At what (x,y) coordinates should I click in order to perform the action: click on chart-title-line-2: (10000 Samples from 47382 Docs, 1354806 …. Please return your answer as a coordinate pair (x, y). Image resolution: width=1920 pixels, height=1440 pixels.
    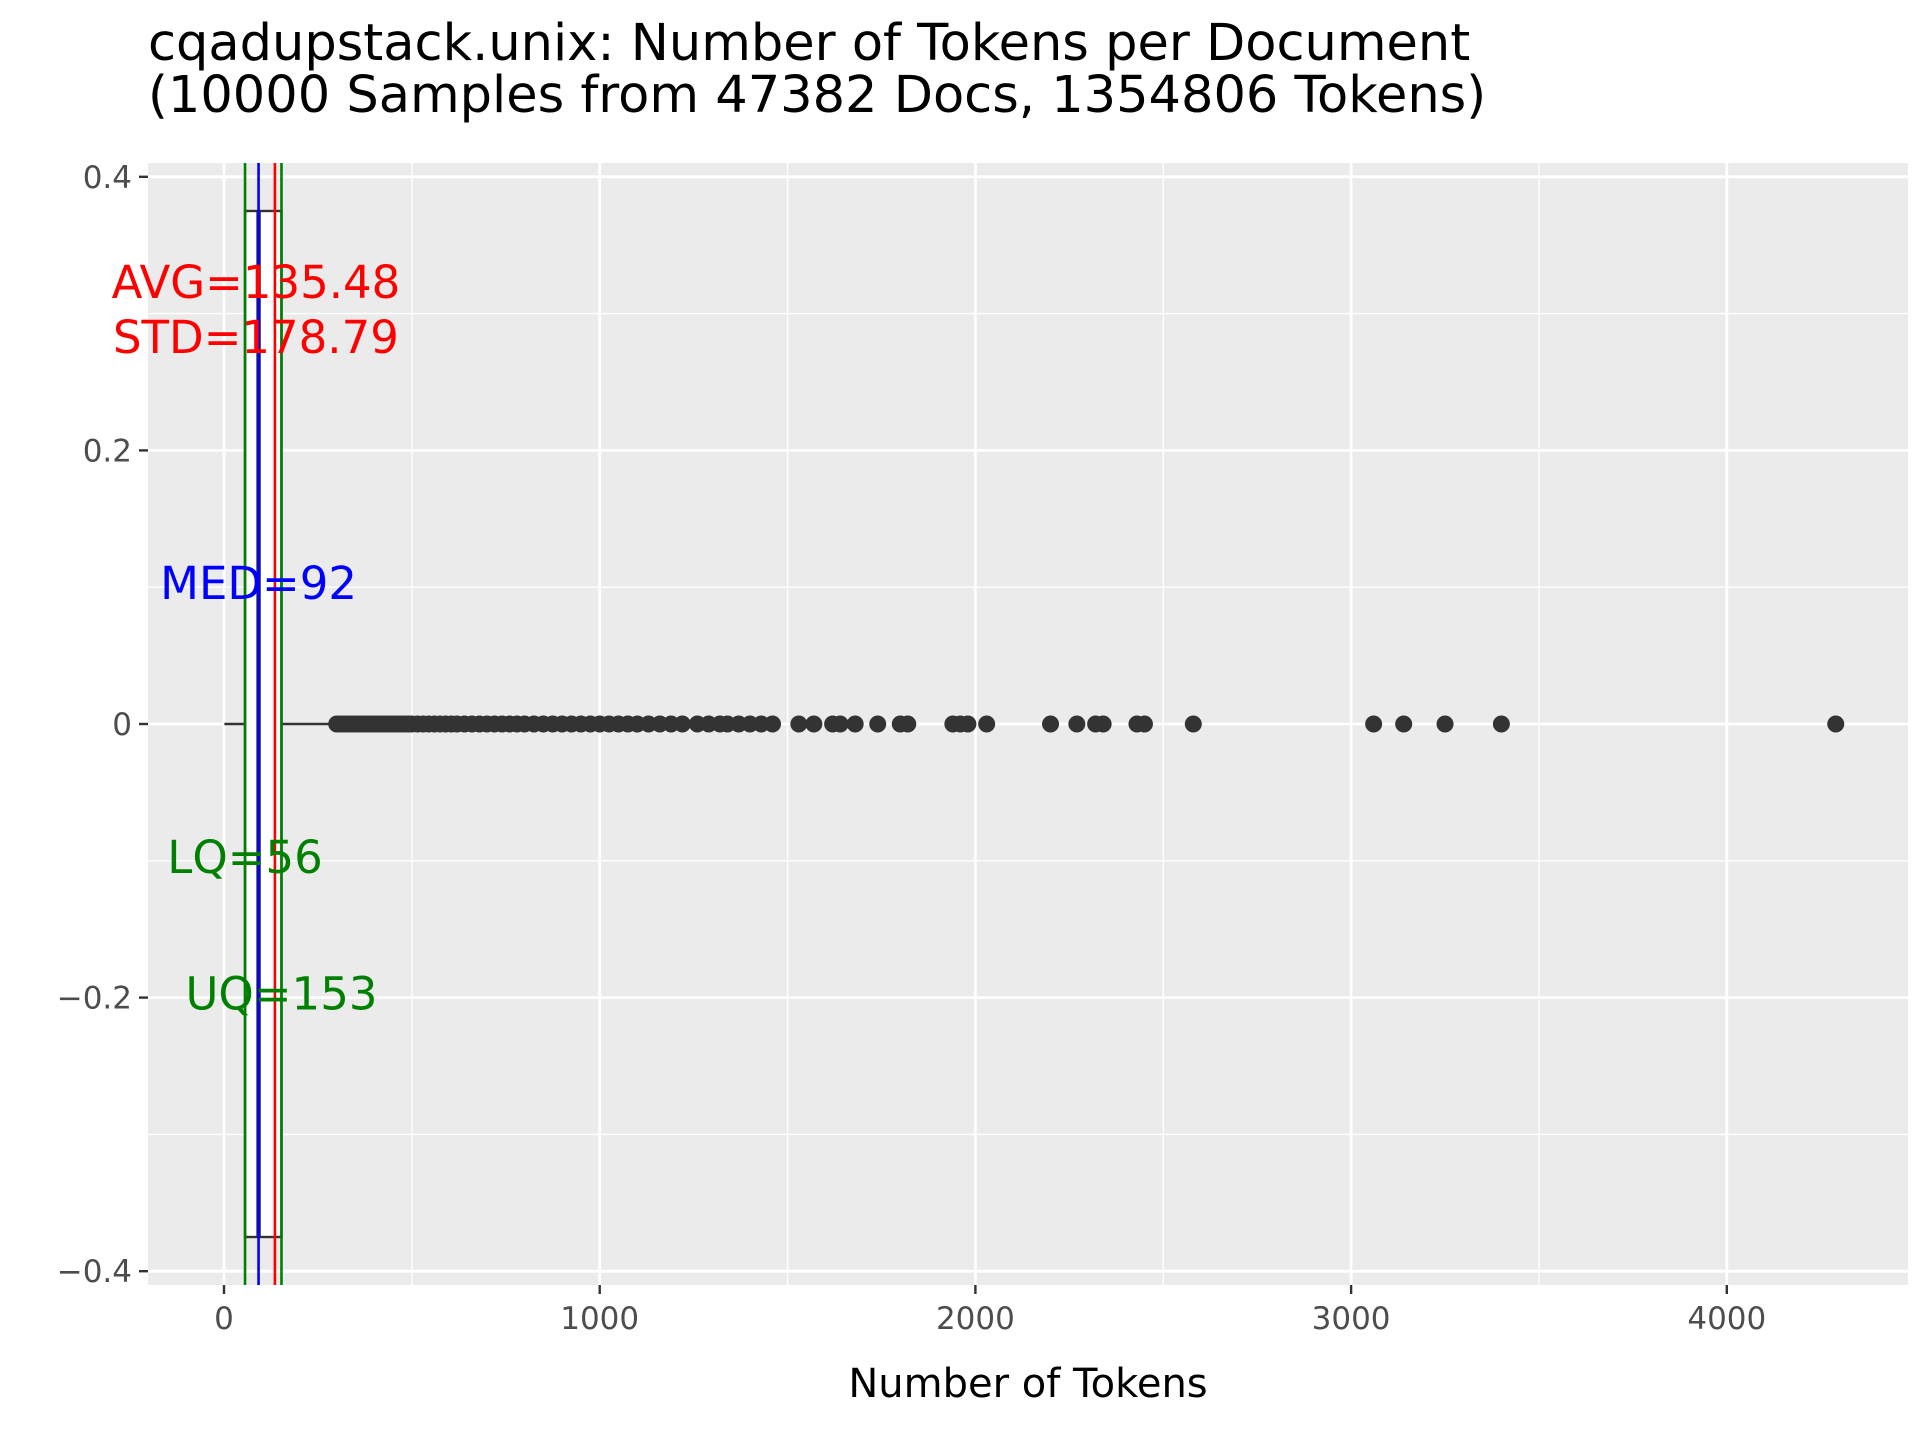
    Looking at the image, I should click on (817, 95).